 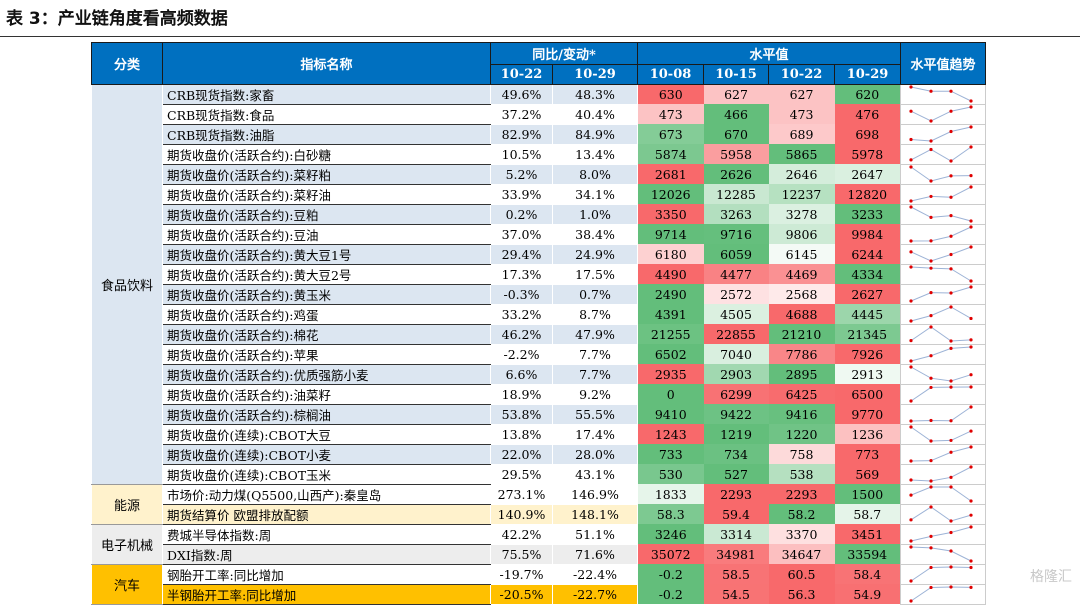 What do you see at coordinates (326, 594) in the screenshot?
I see `indicator-name: 半钢胎开工率:同比增加` at bounding box center [326, 594].